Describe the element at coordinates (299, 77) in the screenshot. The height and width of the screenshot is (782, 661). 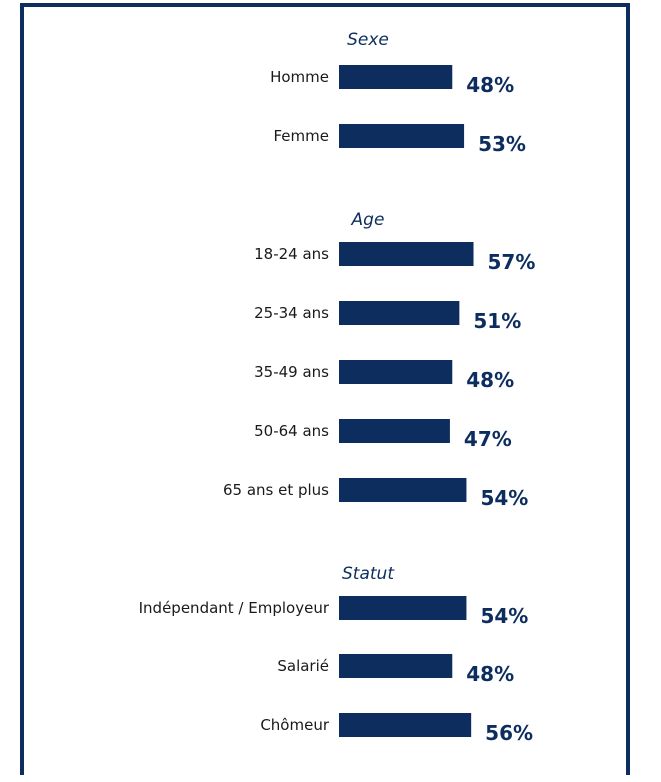
I see `category-label: Homme` at that location.